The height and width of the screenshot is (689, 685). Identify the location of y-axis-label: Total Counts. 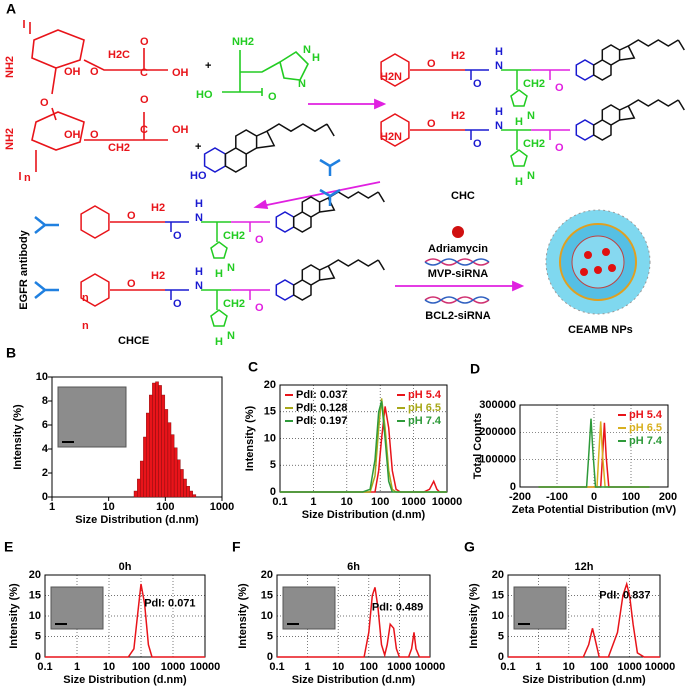
(478, 446).